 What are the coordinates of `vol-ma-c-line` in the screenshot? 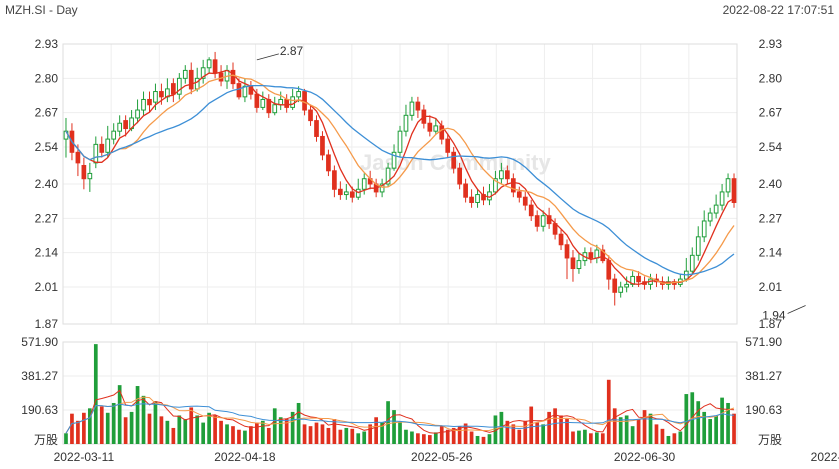 It's located at (400, 418).